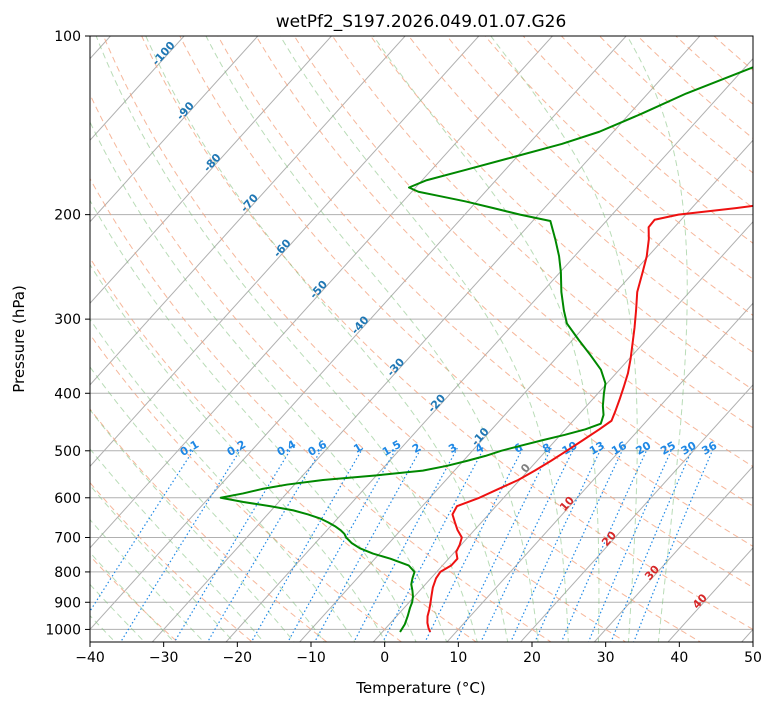 The image size is (775, 708). Describe the element at coordinates (67, 452) in the screenshot. I see `y-tick-label: 500` at that location.